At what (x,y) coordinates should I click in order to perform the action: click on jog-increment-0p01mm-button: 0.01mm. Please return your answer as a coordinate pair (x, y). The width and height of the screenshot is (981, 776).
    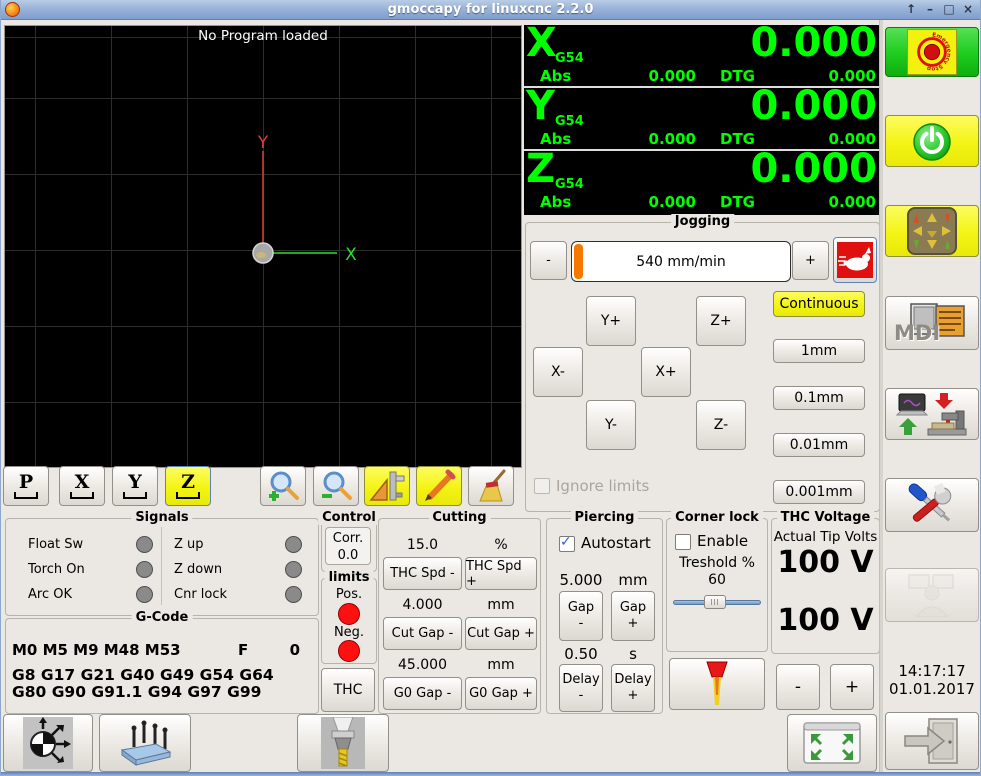
    Looking at the image, I should click on (819, 445).